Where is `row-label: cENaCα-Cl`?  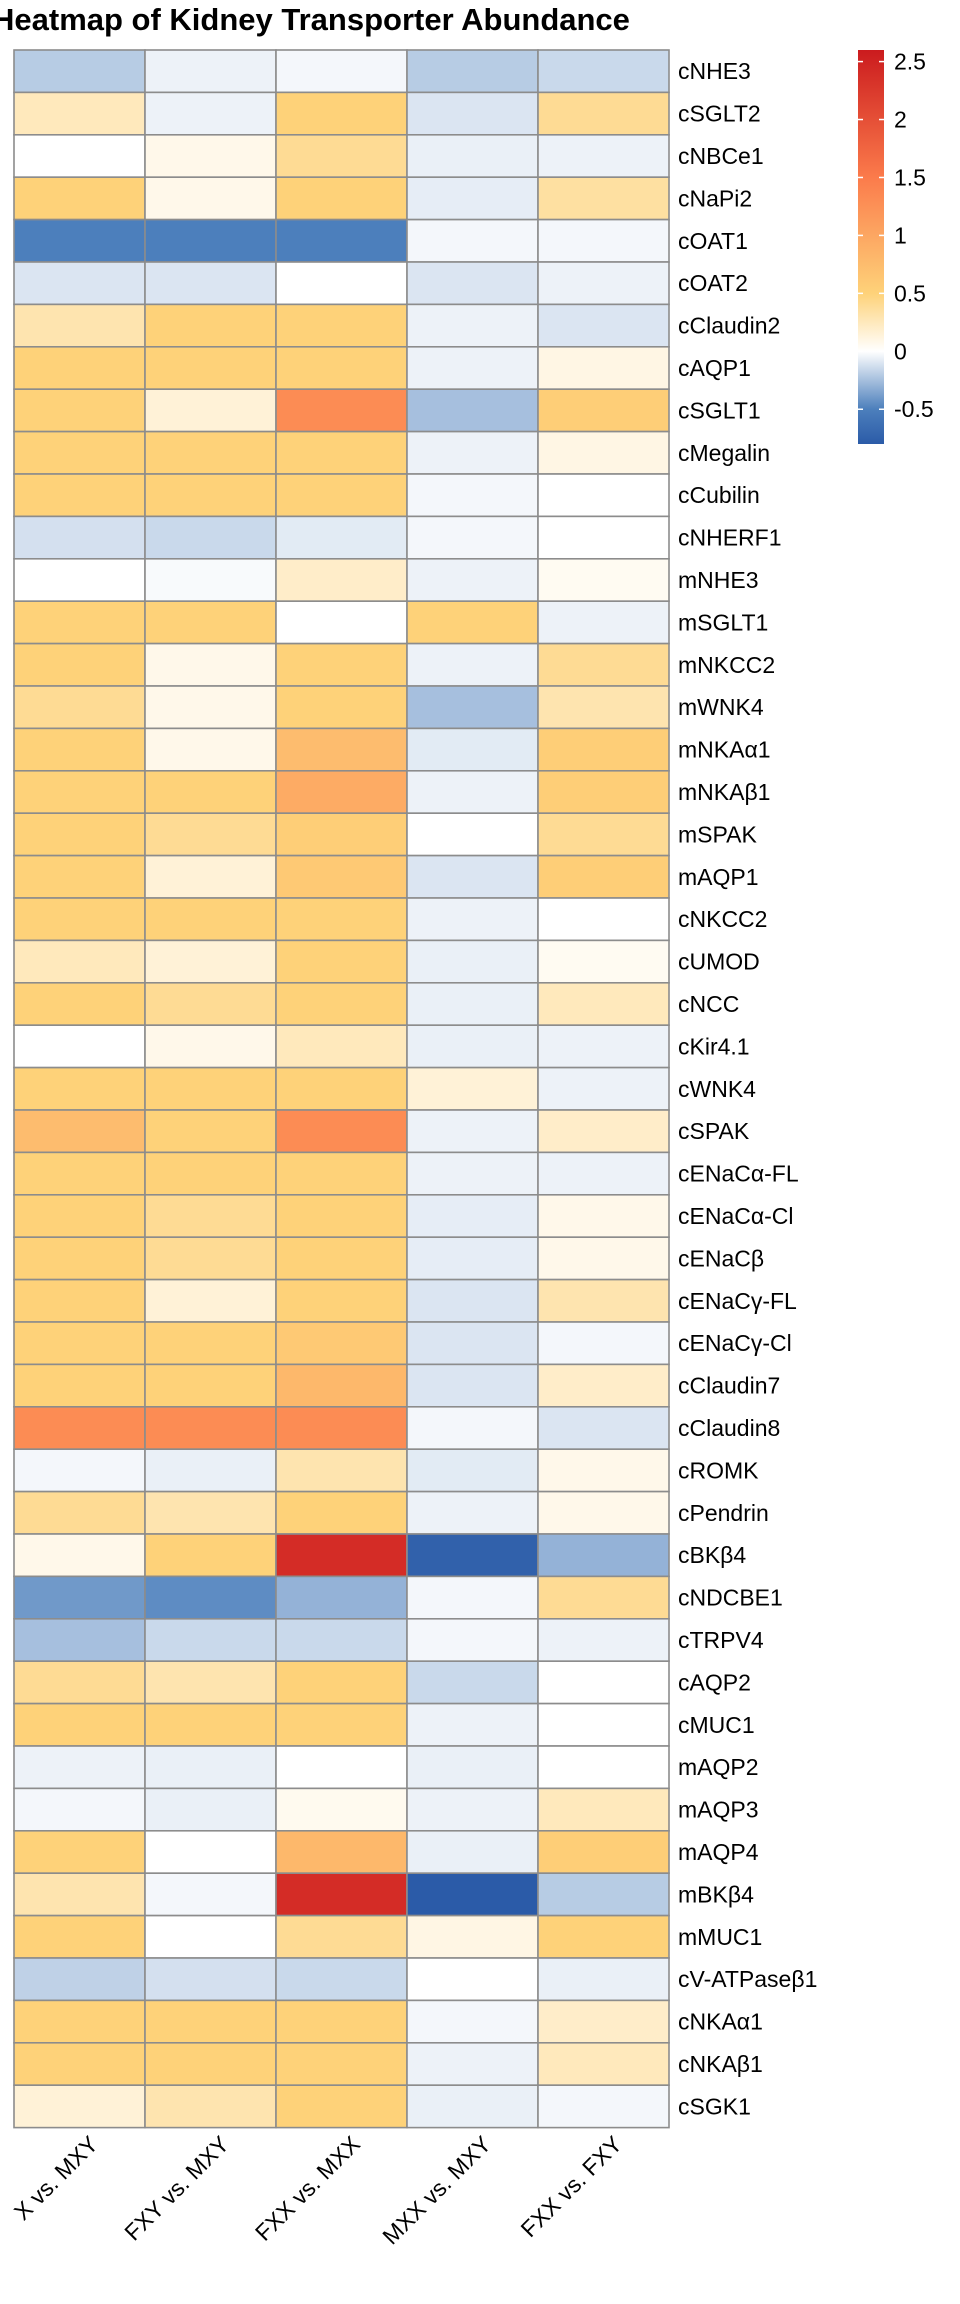 row-label: cENaCα-Cl is located at coordinates (736, 1216).